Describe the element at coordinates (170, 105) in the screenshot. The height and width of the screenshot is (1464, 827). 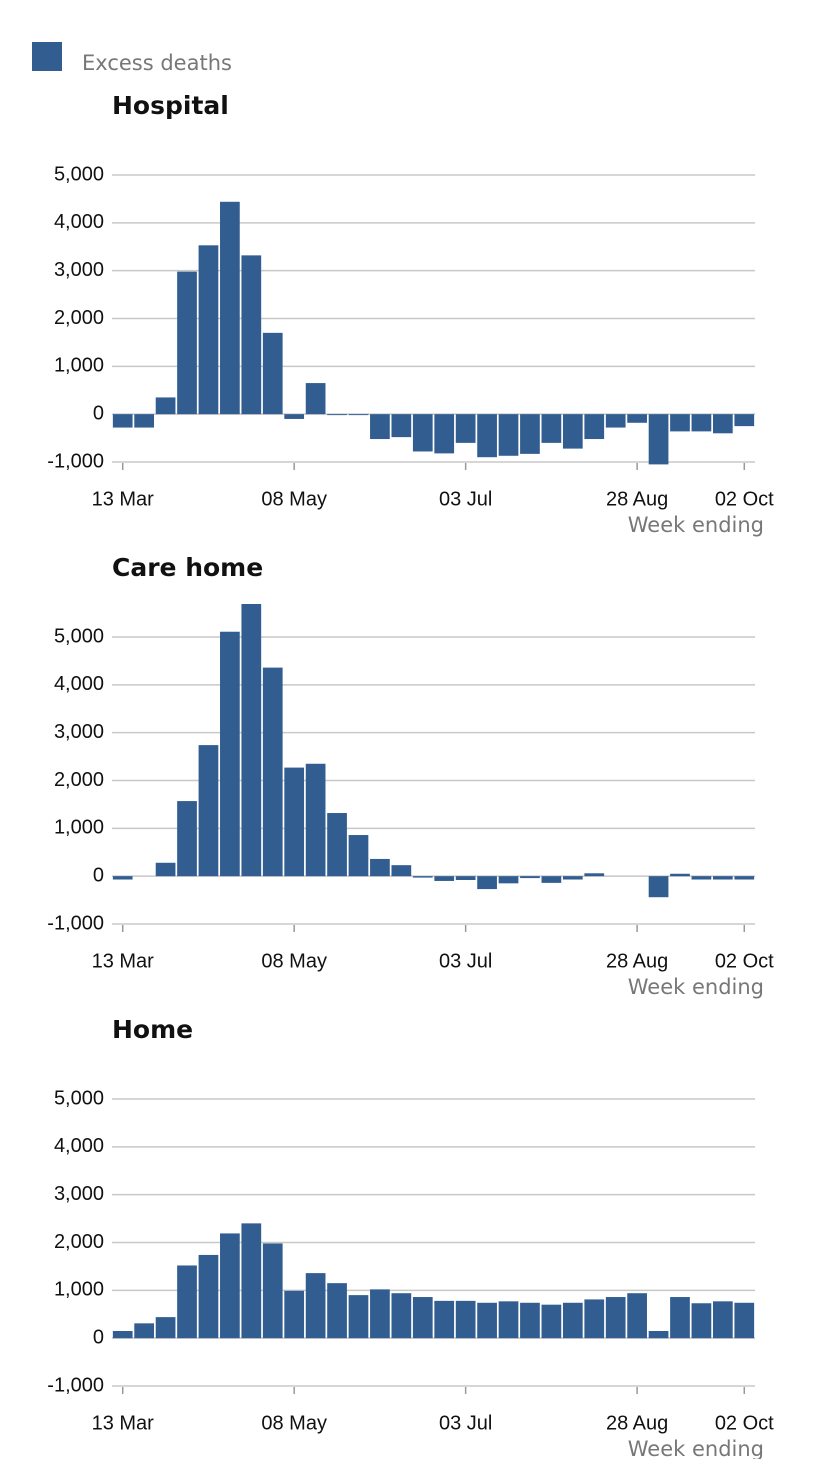
I see `chart-title: Hospital` at that location.